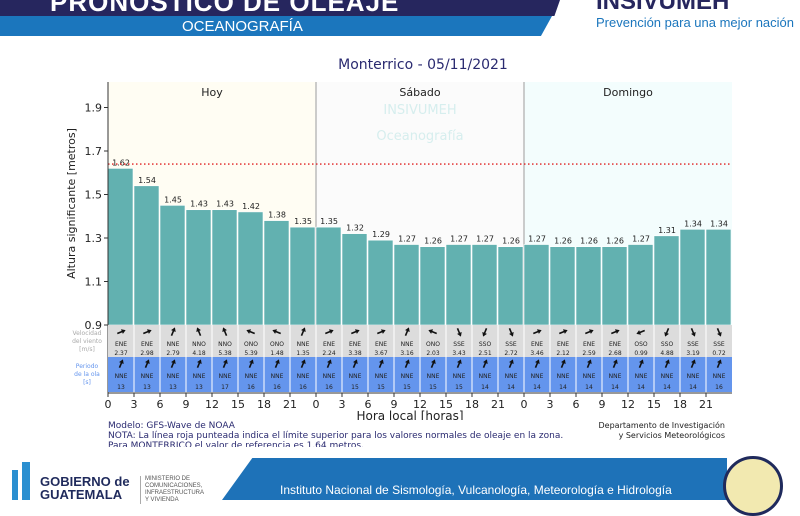 This screenshot has width=800, height=516. What do you see at coordinates (121, 353) in the screenshot?
I see `wind-speed: 2.37` at bounding box center [121, 353].